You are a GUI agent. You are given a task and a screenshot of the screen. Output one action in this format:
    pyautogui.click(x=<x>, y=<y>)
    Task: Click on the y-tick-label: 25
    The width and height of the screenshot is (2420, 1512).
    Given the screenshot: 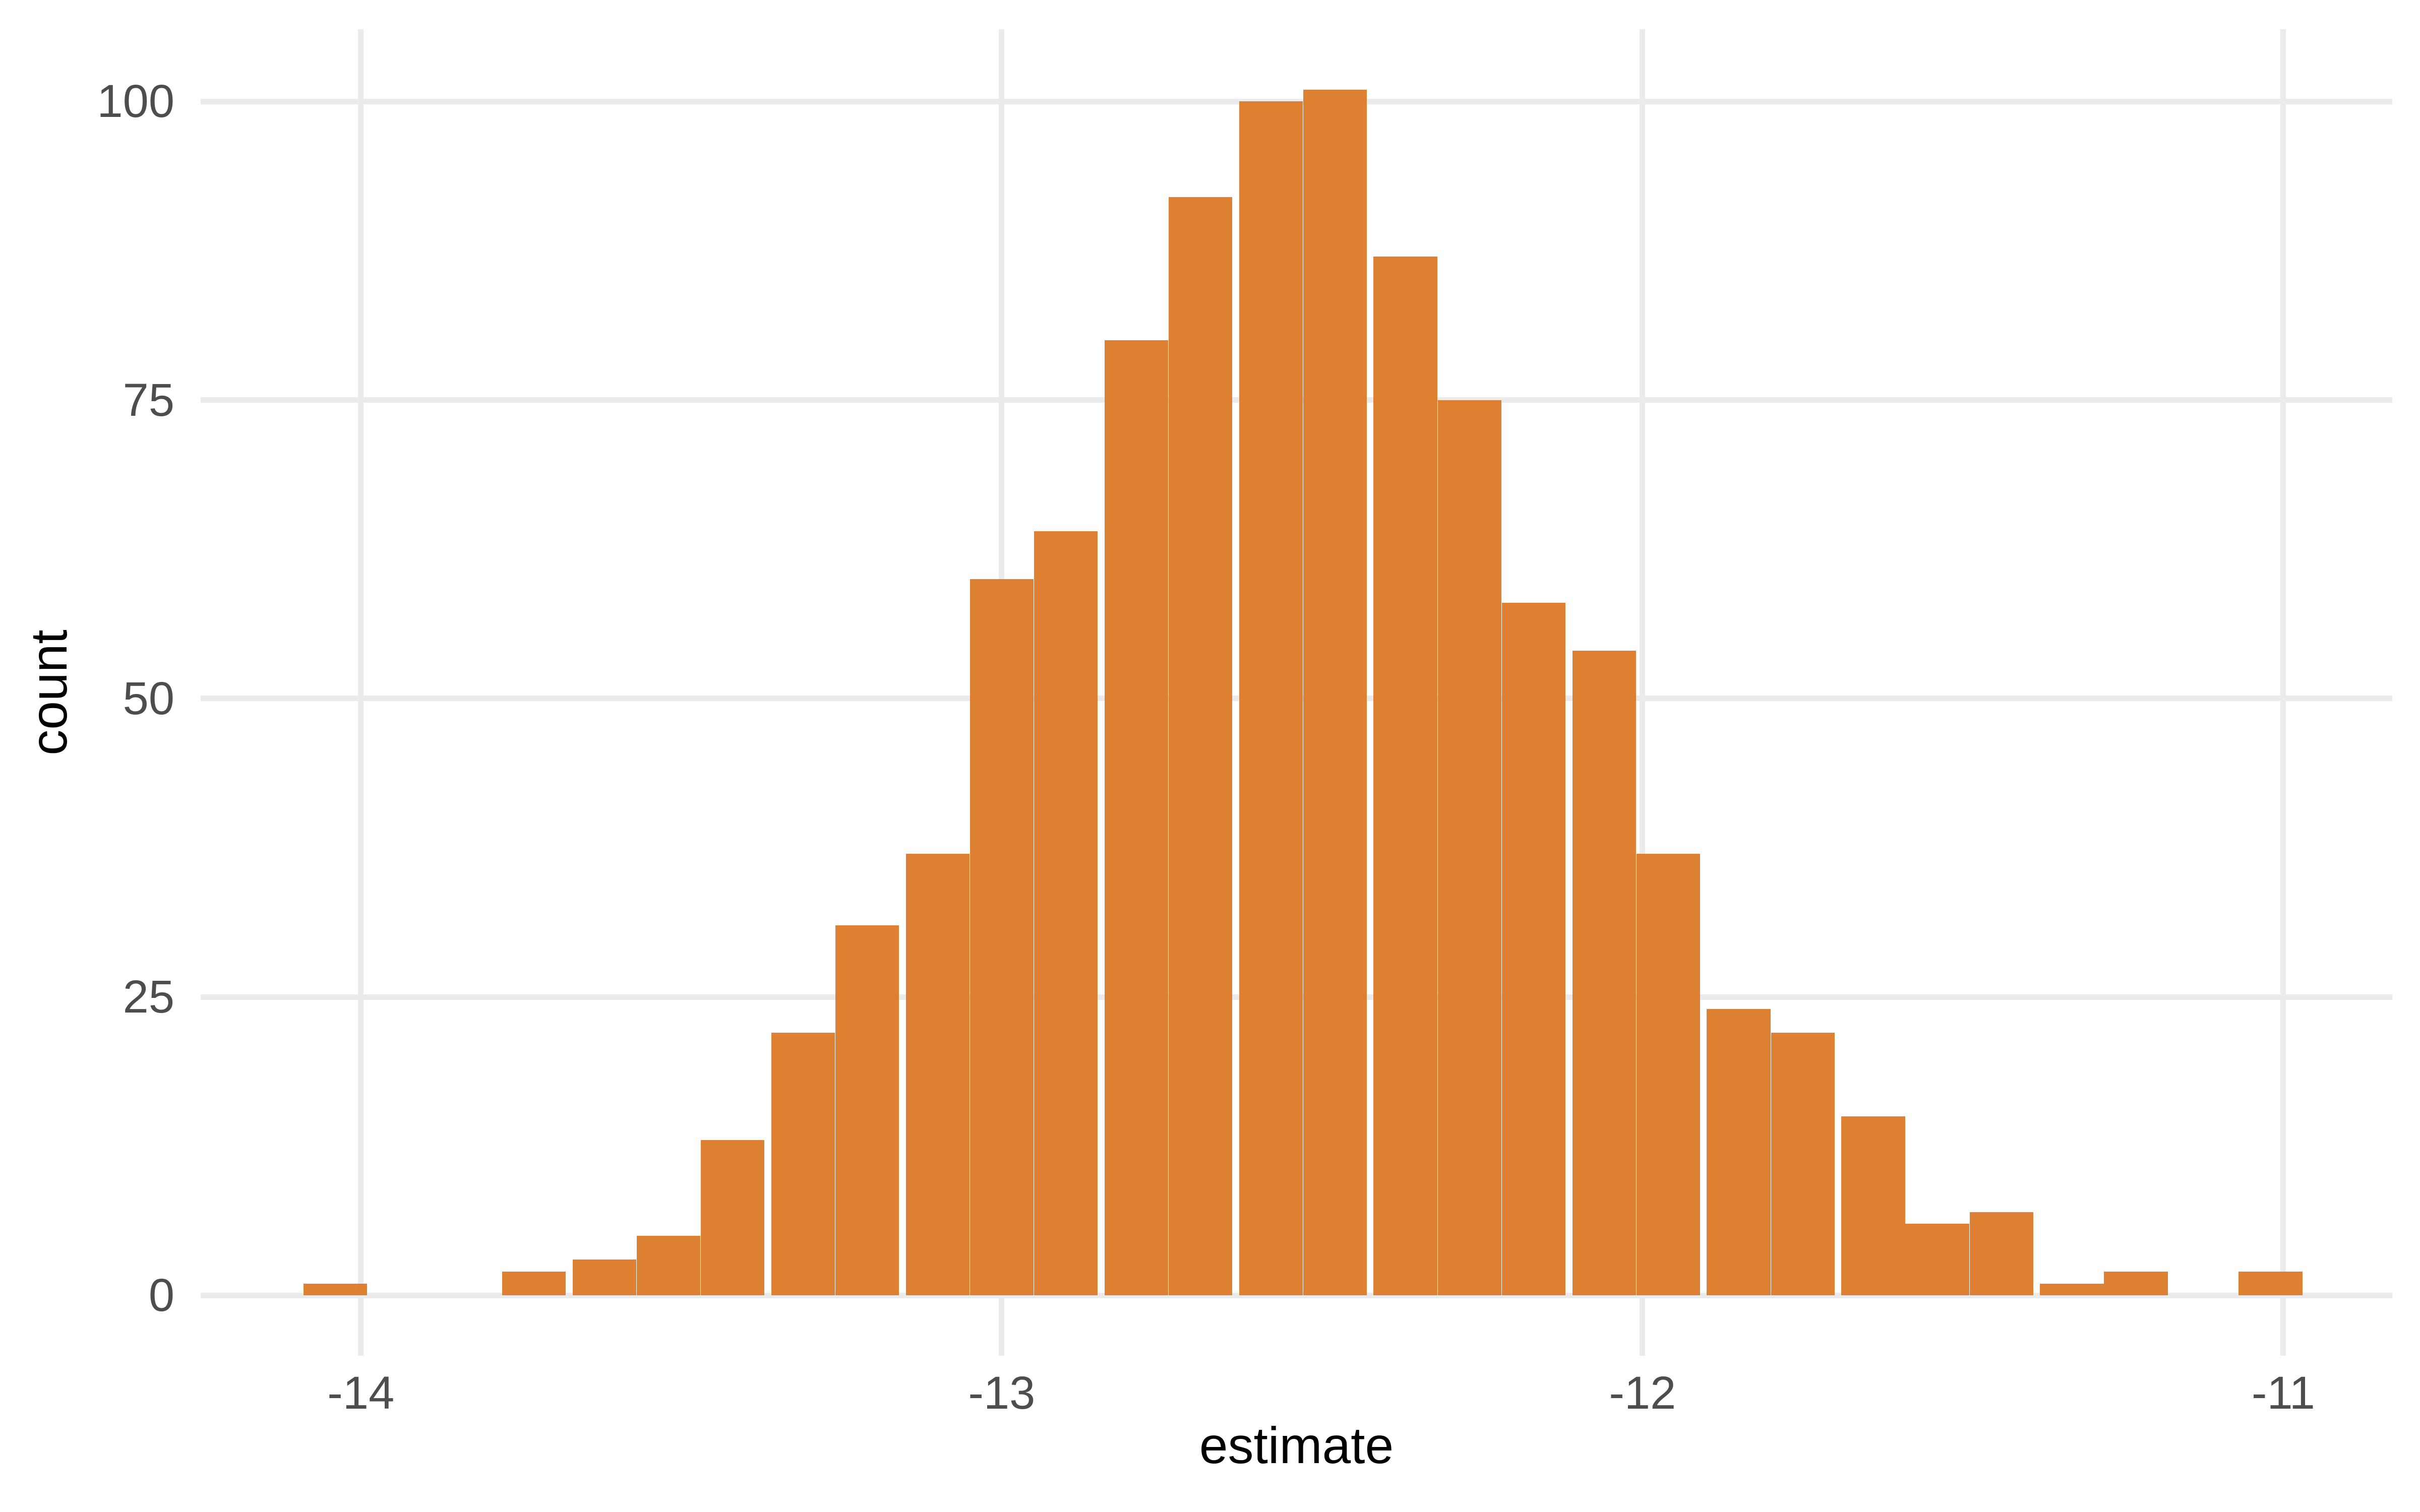 What is the action you would take?
    pyautogui.click(x=148, y=997)
    